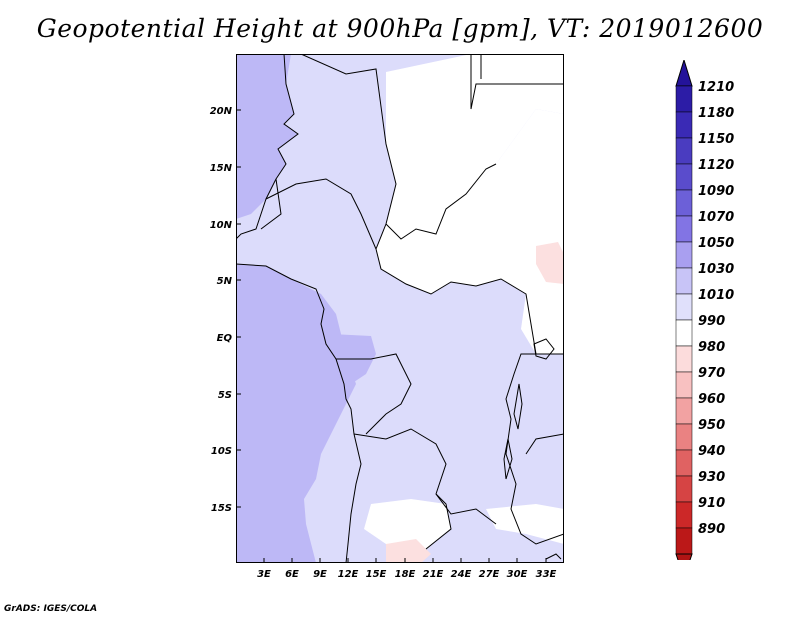 The width and height of the screenshot is (800, 618). What do you see at coordinates (532, 449) in the screenshot?
I see `map-lakes` at bounding box center [532, 449].